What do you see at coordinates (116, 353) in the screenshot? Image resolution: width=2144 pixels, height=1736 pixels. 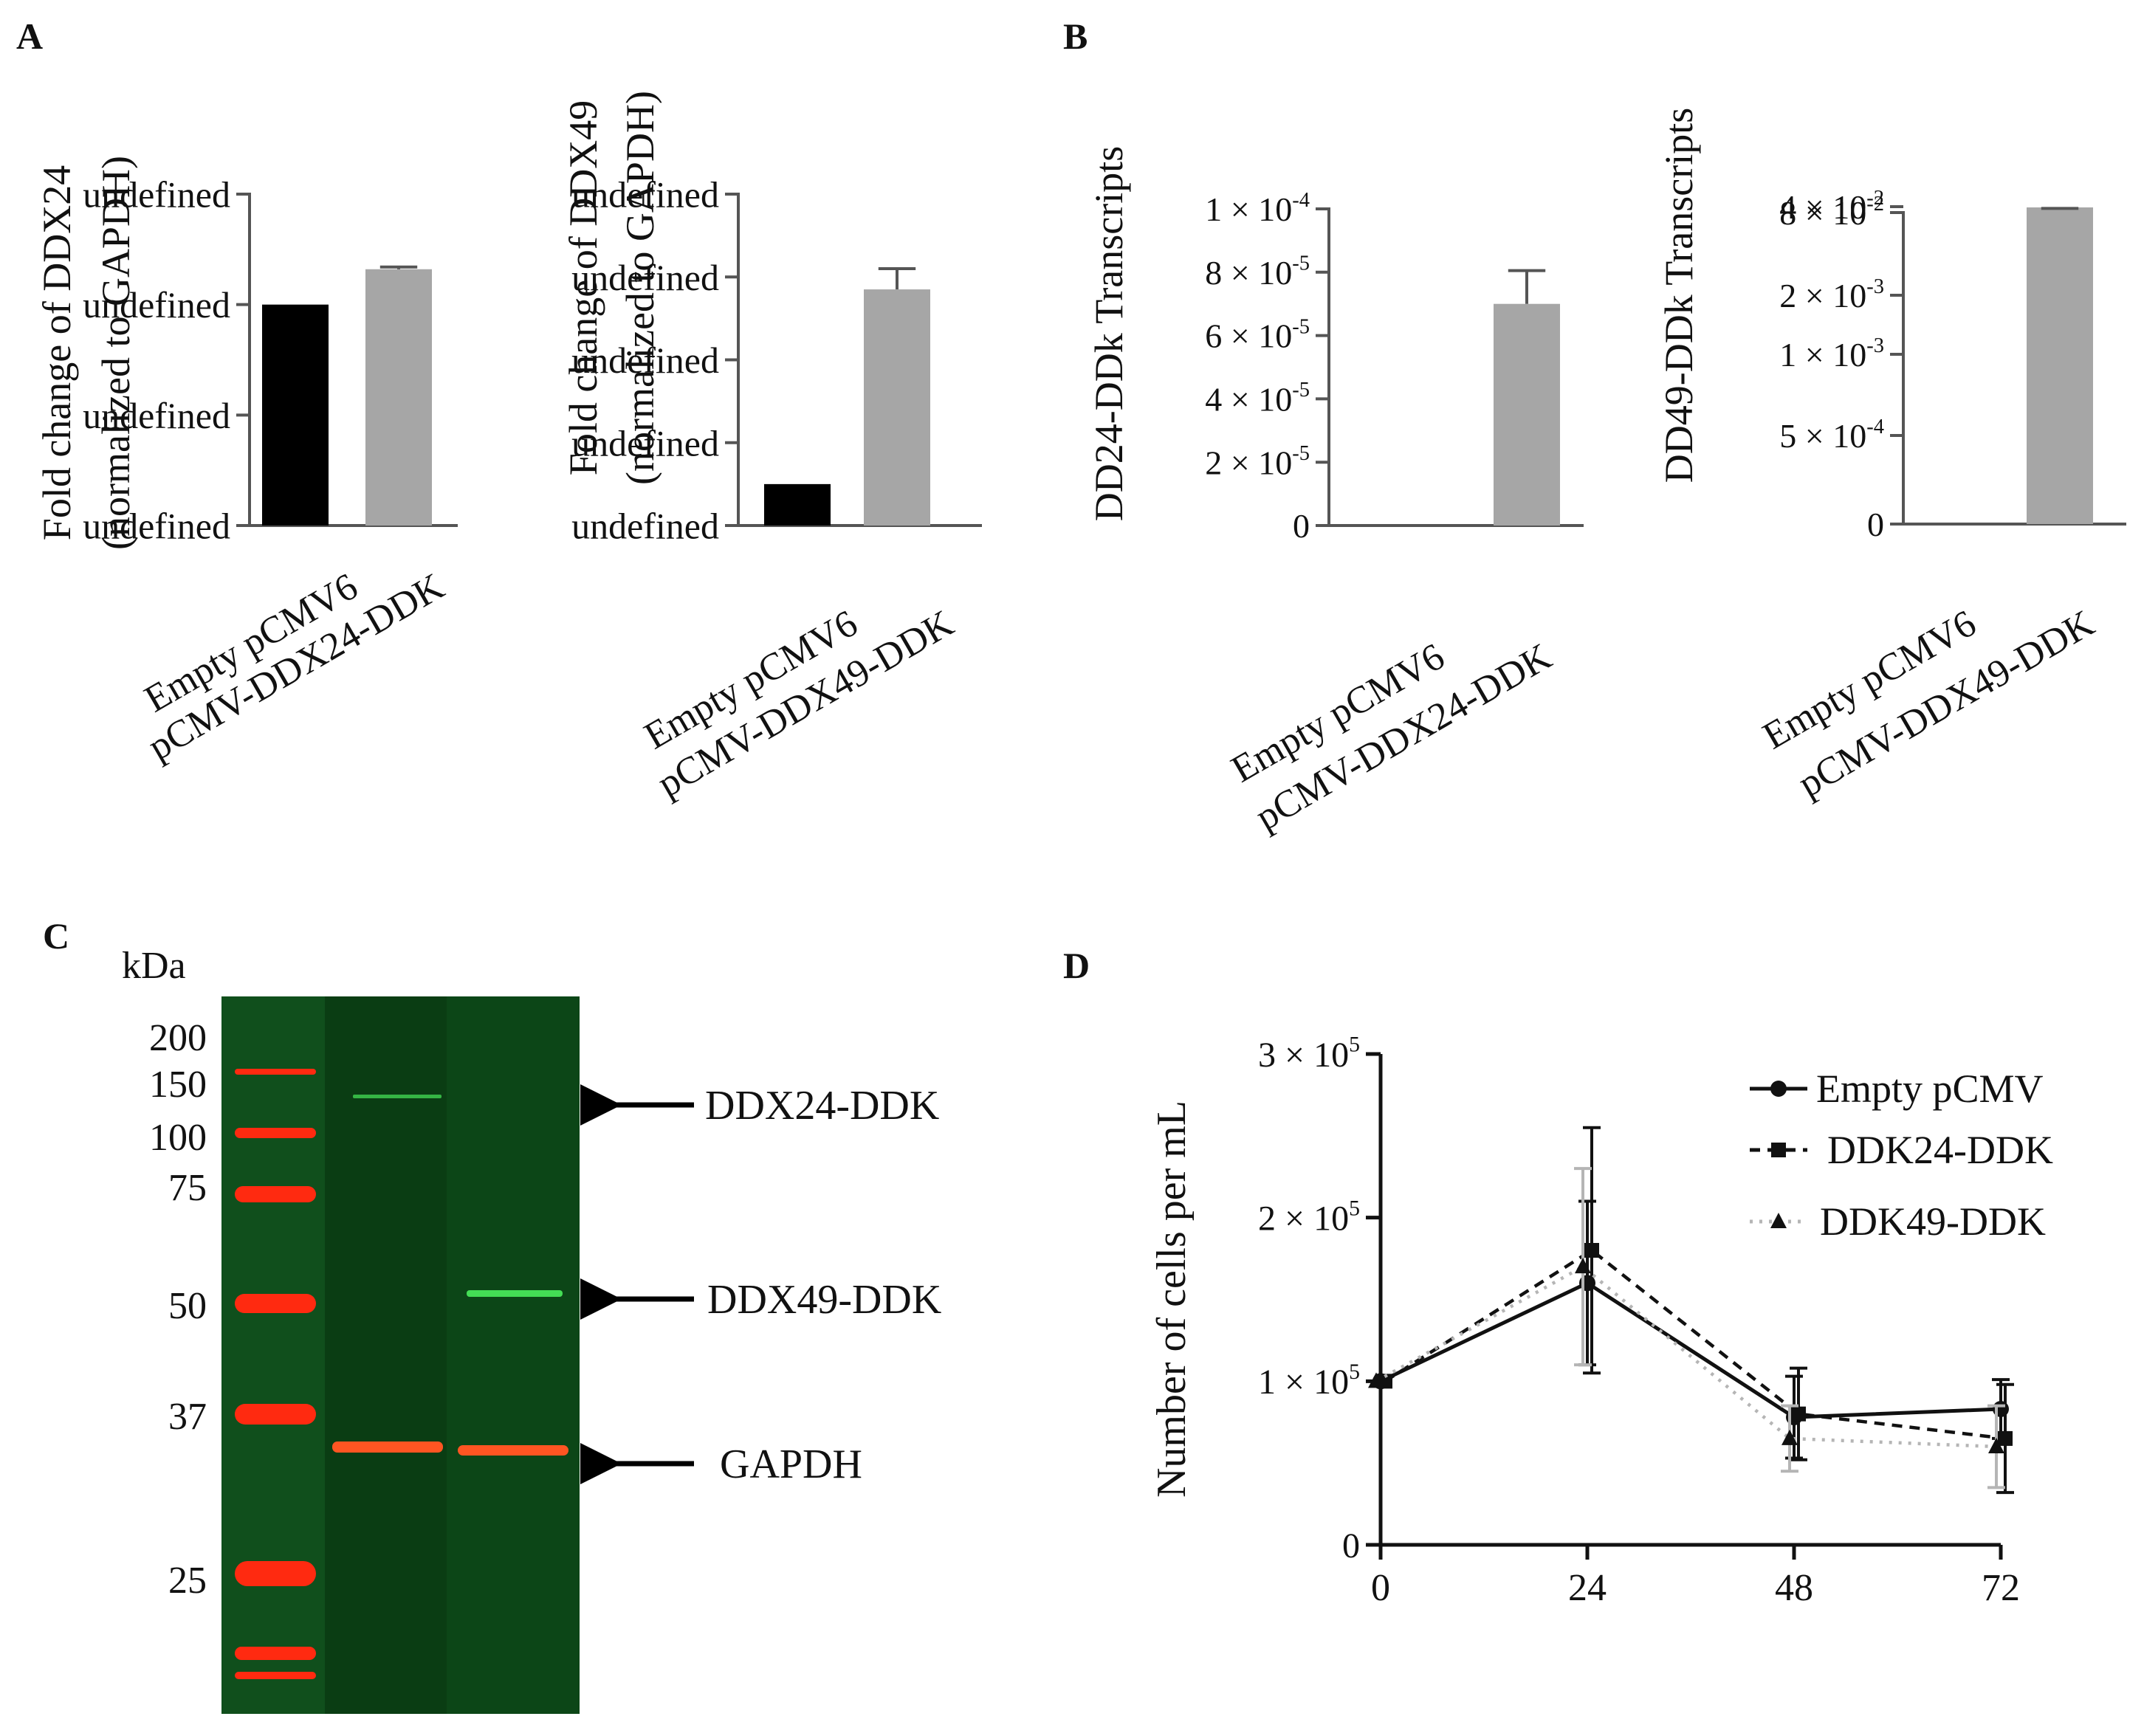 I see `y-axis-title: (normalized to GAPDH)` at bounding box center [116, 353].